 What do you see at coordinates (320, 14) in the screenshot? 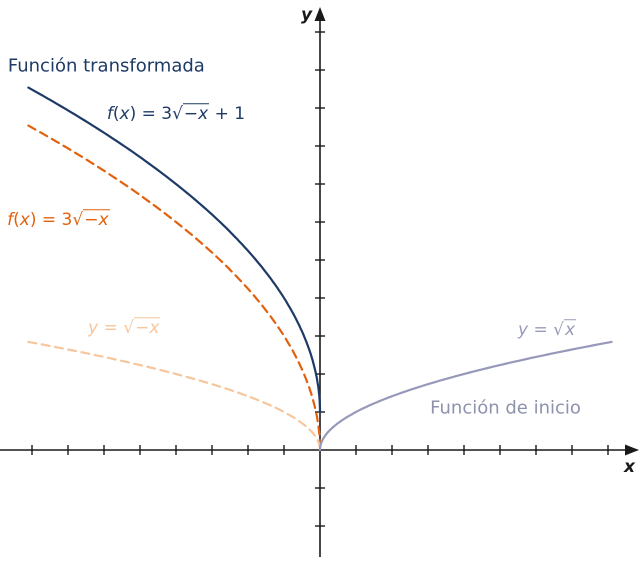
I see `y-axis-arrow` at bounding box center [320, 14].